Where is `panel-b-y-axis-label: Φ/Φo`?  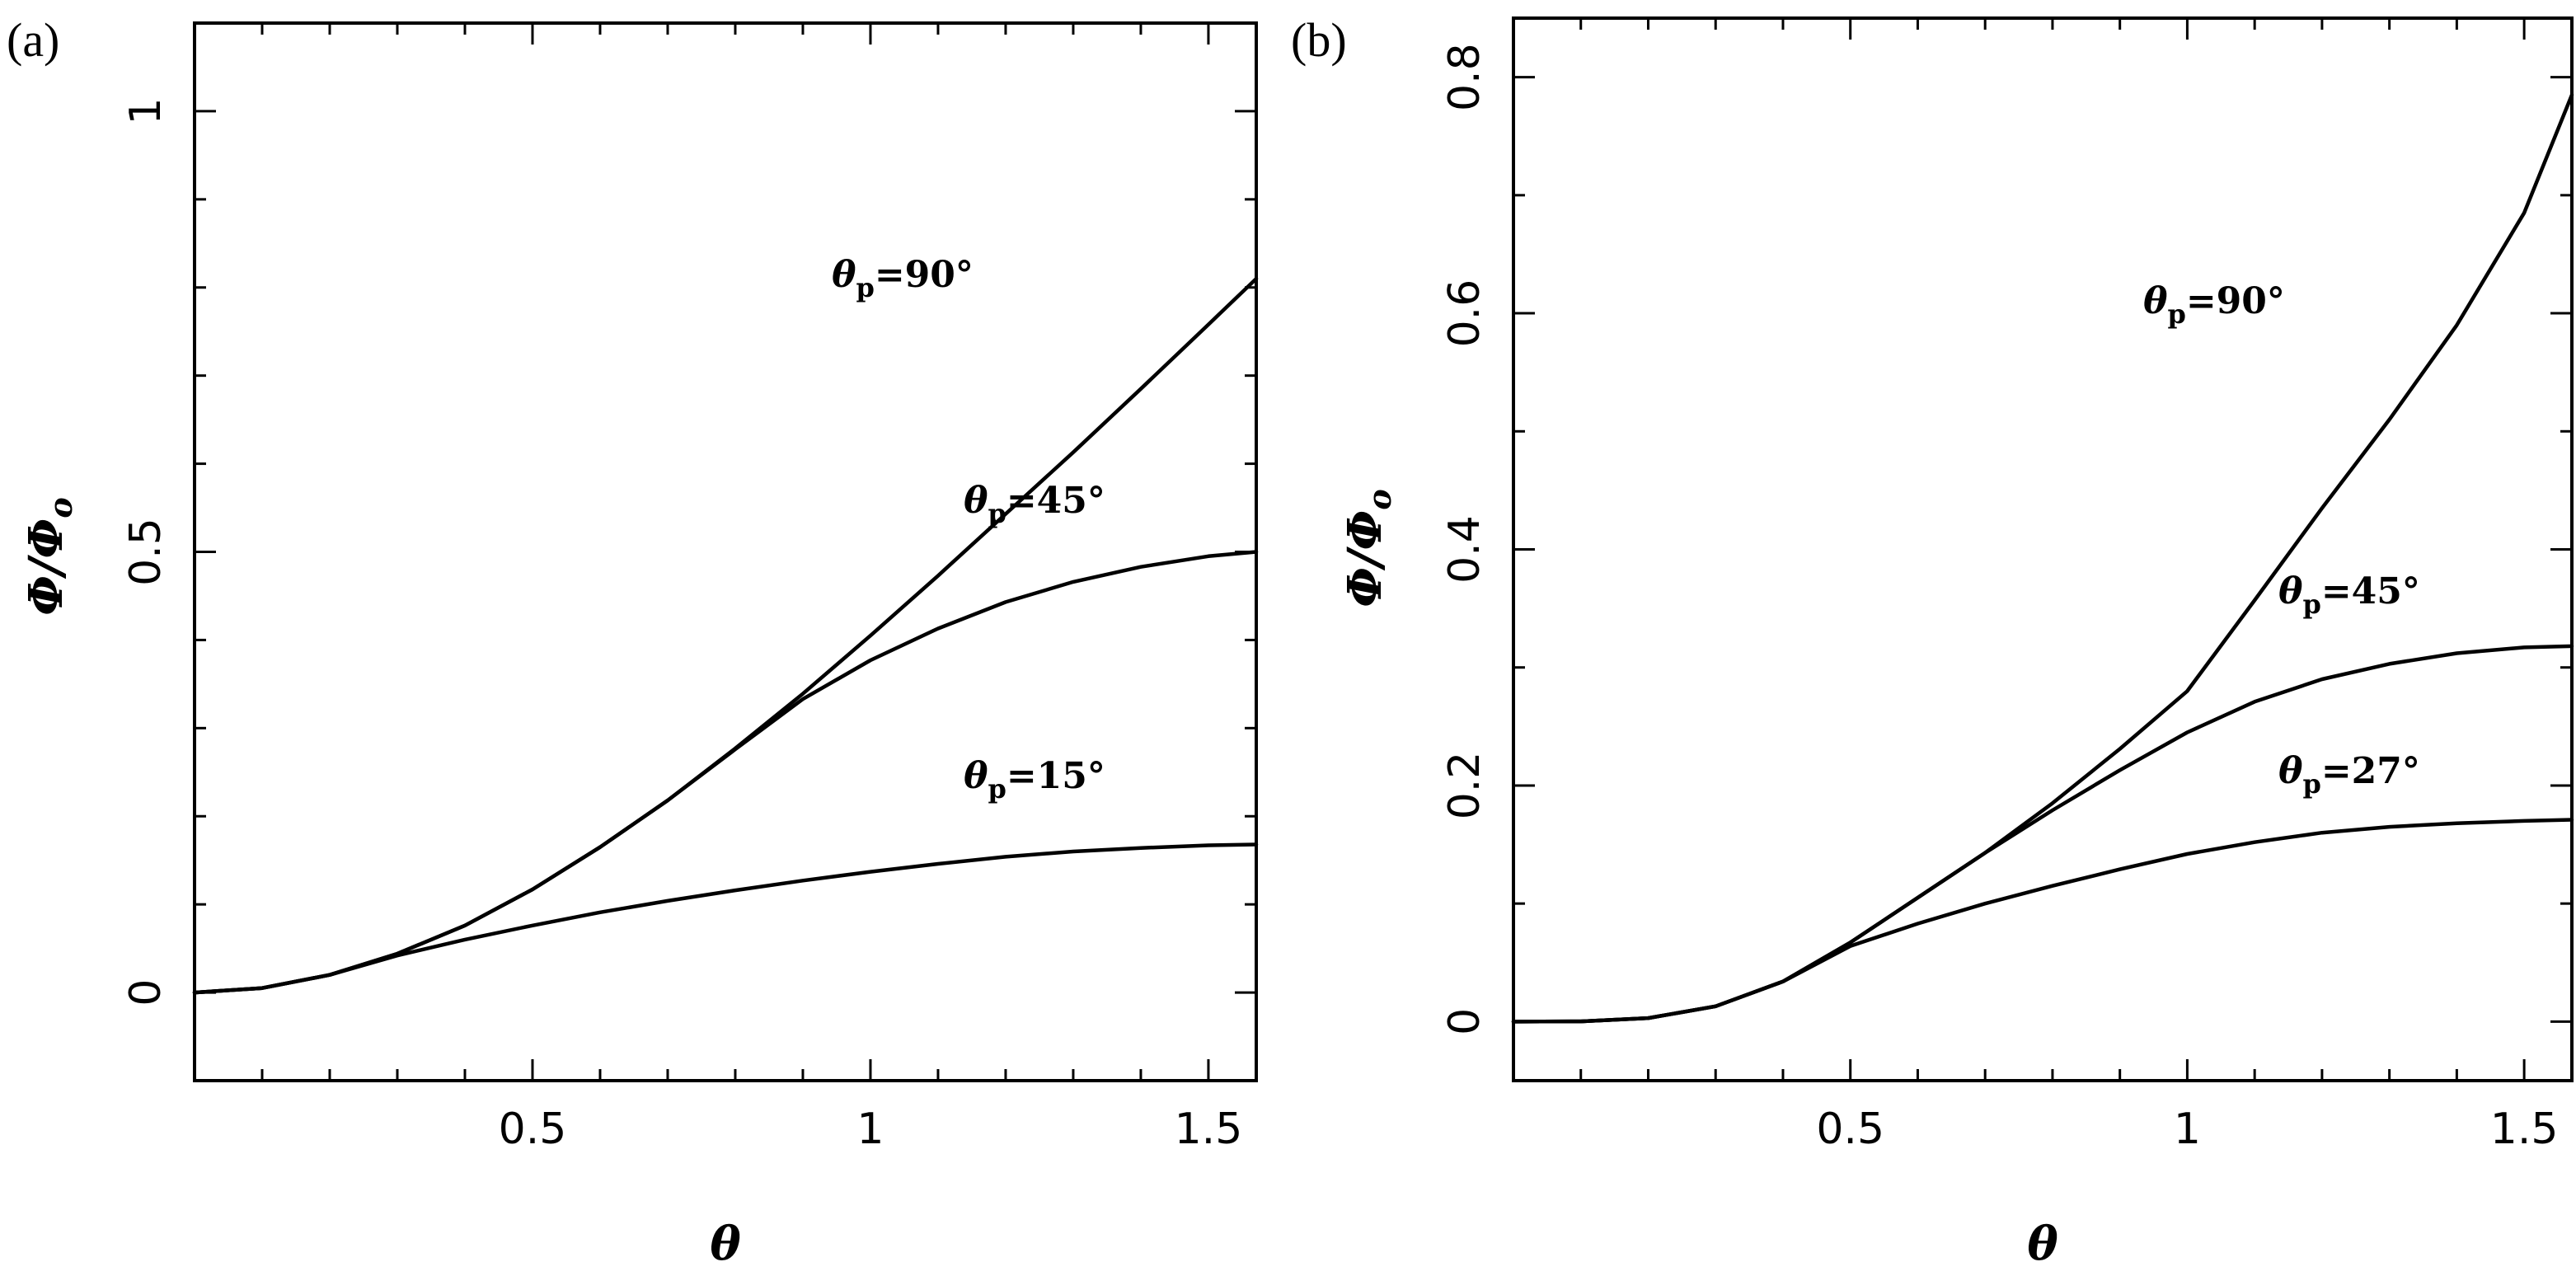
panel-b-y-axis-label: Φ/Φo is located at coordinates (1368, 548).